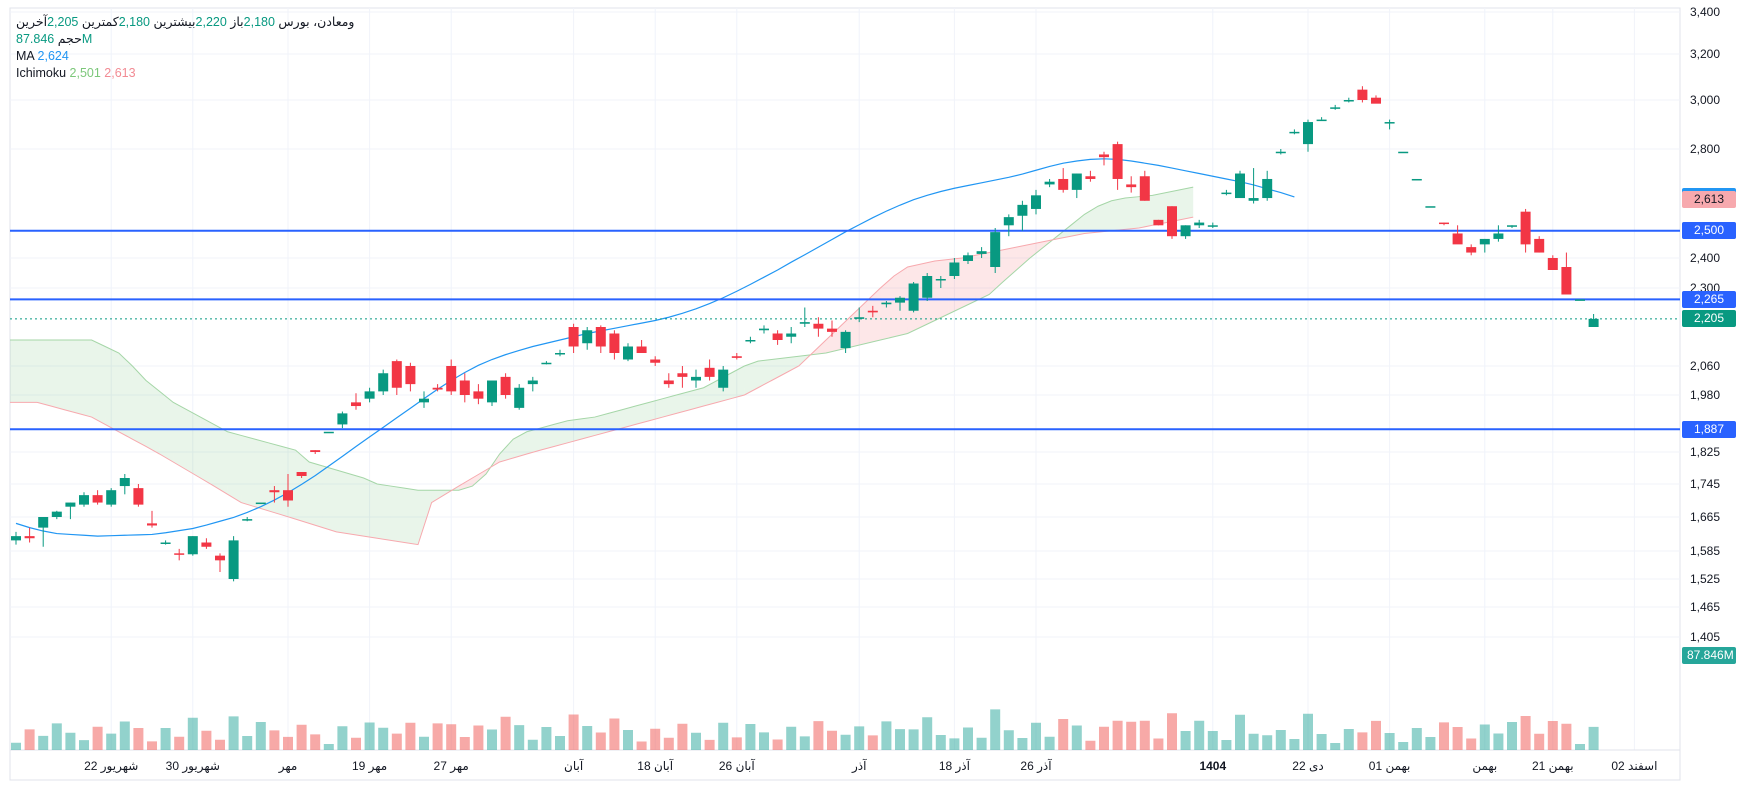  What do you see at coordinates (1705, 258) in the screenshot?
I see `y-tick-label: 2,400` at bounding box center [1705, 258].